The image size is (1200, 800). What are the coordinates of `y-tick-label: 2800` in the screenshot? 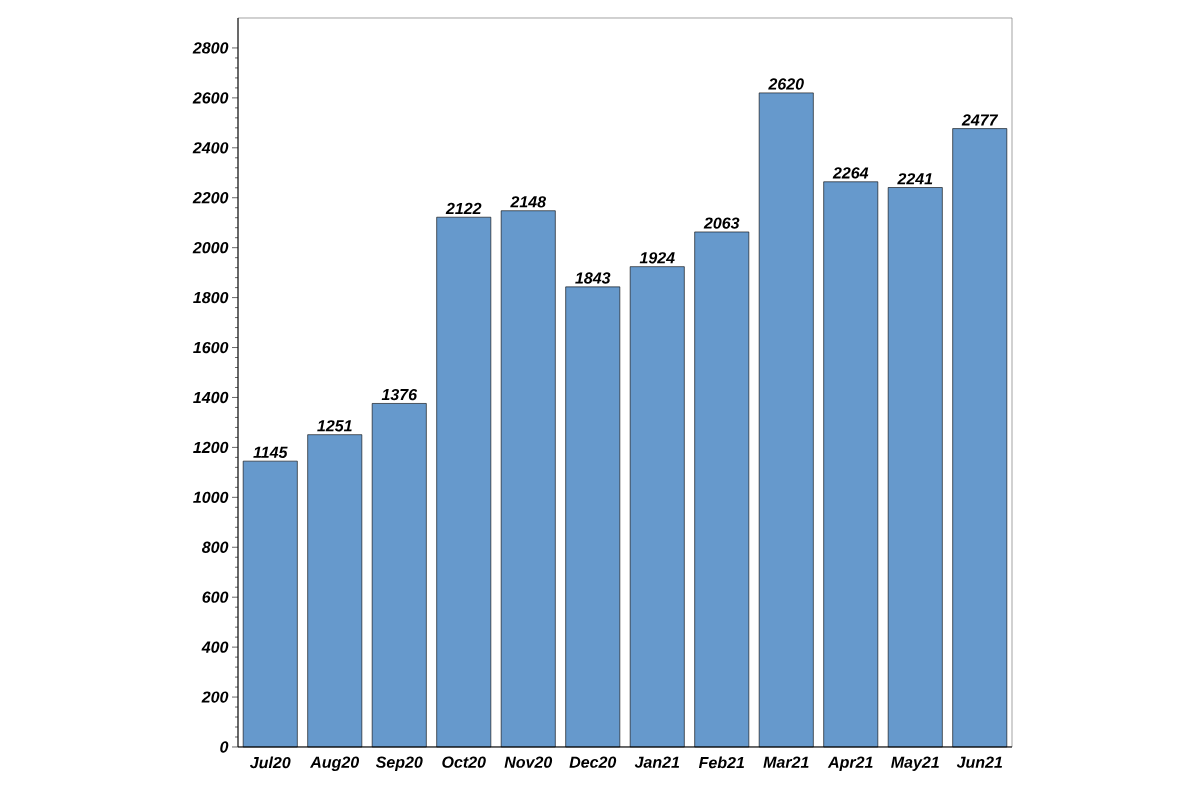 It's located at (210, 48).